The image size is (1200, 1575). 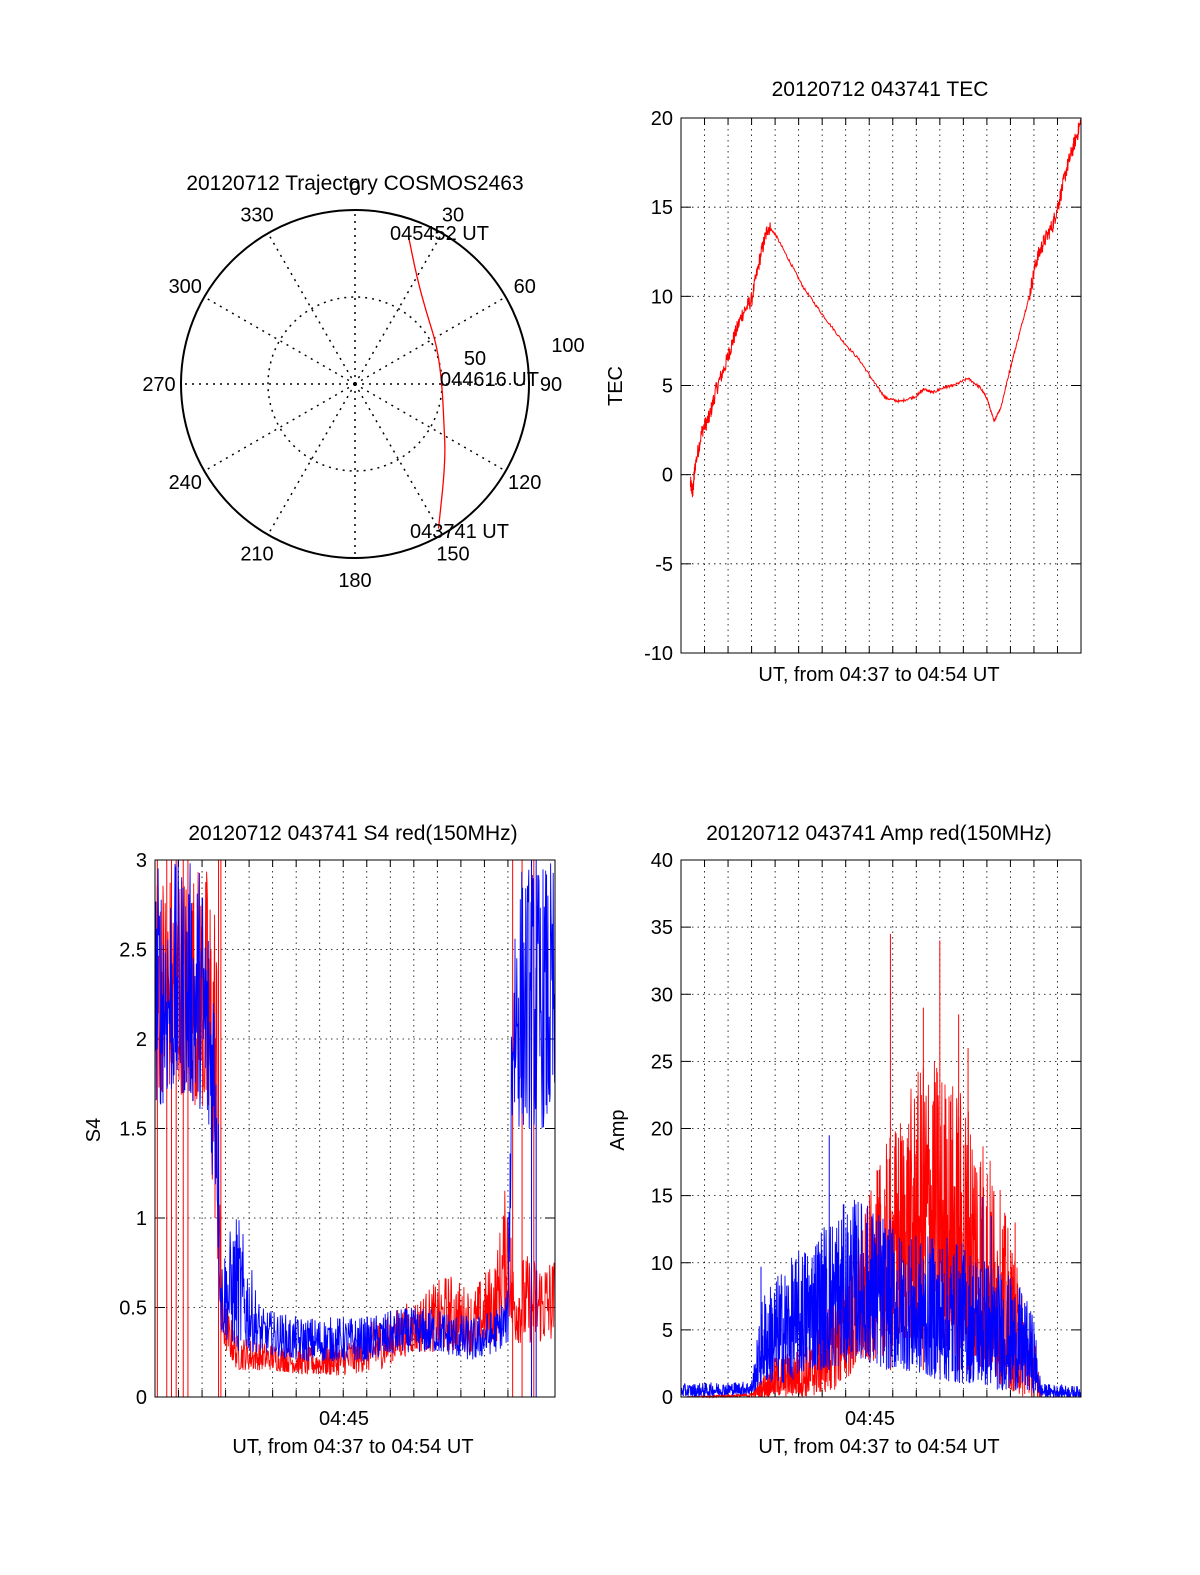 What do you see at coordinates (662, 119) in the screenshot?
I see `tec-ytick-label-6: 20` at bounding box center [662, 119].